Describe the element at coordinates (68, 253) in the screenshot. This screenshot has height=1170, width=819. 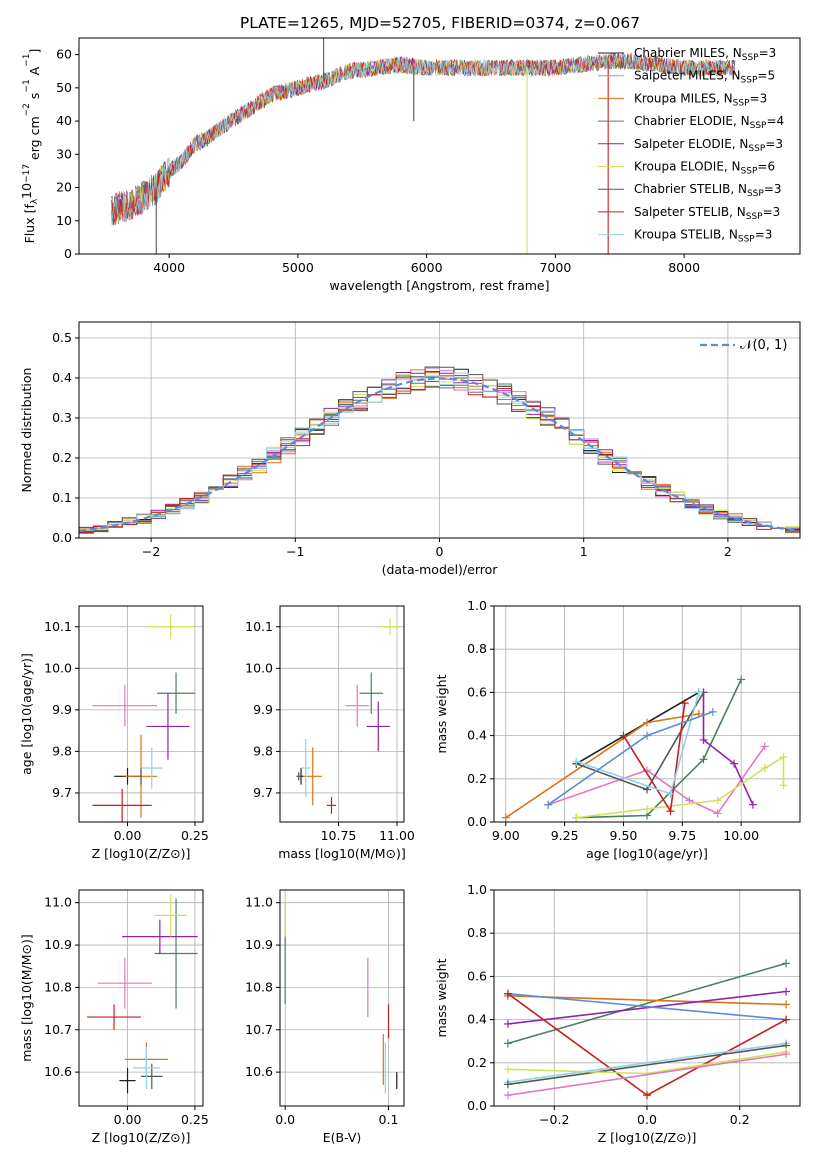
I see `y-tick-label: 0` at that location.